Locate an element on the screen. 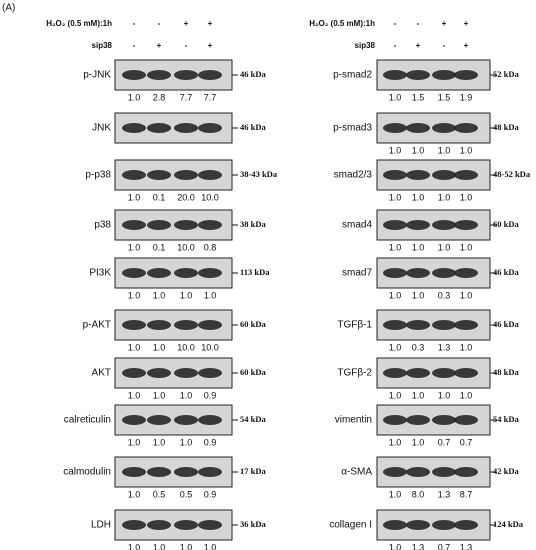  protein-label: LDH is located at coordinates (101, 525).